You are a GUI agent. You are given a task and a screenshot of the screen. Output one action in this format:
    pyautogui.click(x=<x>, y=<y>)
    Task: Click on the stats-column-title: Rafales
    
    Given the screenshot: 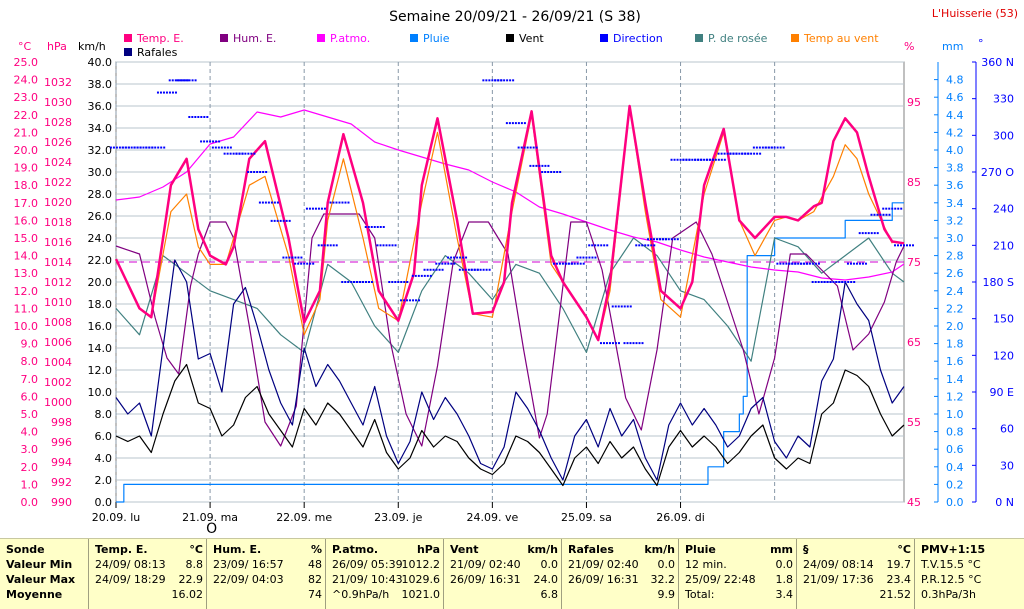 What is the action you would take?
    pyautogui.click(x=591, y=549)
    